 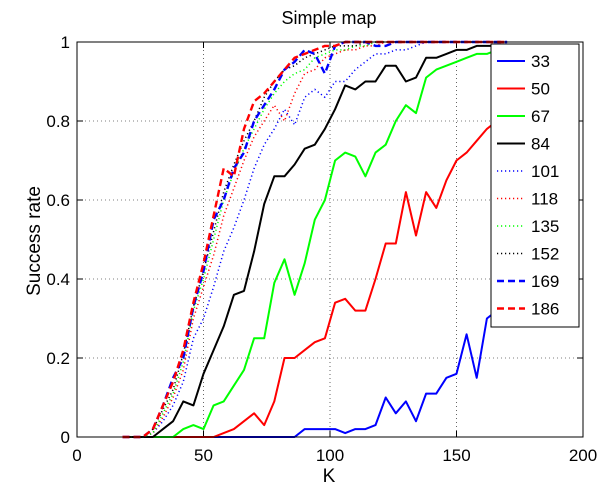 What do you see at coordinates (583, 455) in the screenshot?
I see `x-tick-label: 200` at bounding box center [583, 455].